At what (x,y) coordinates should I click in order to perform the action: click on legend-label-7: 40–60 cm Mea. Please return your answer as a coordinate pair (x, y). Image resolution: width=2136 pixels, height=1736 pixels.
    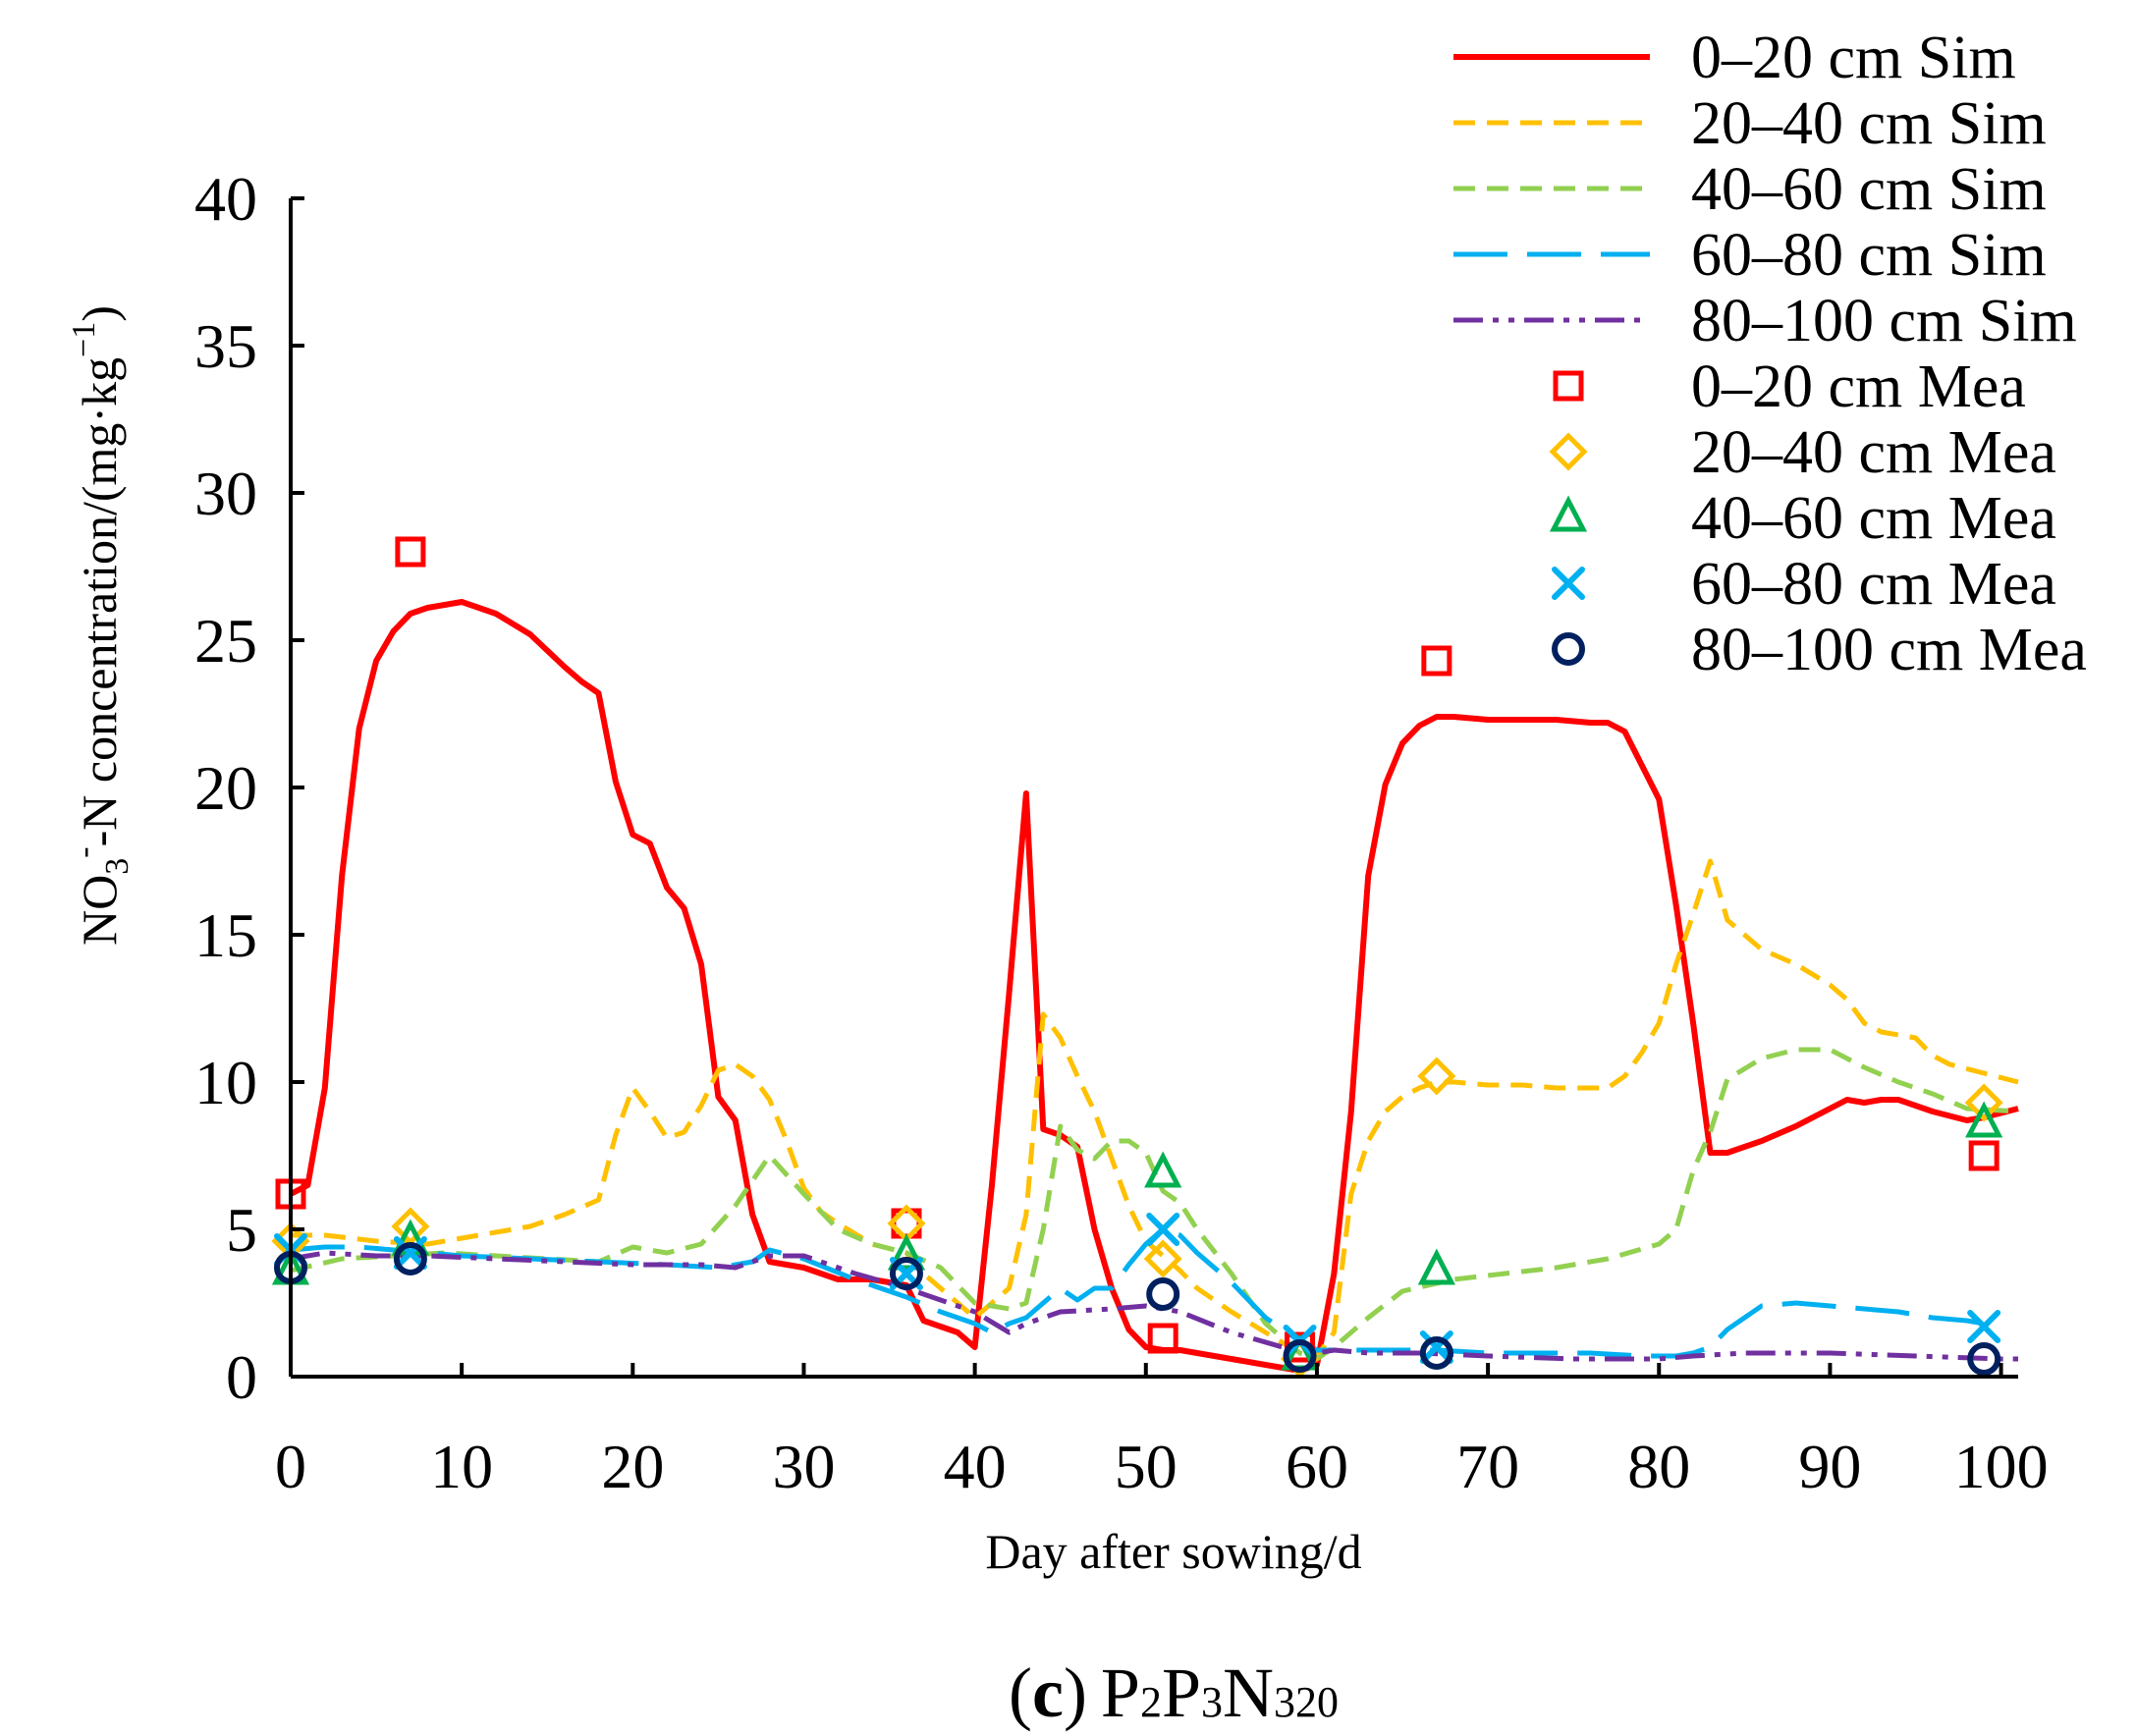
    Looking at the image, I should click on (1874, 518).